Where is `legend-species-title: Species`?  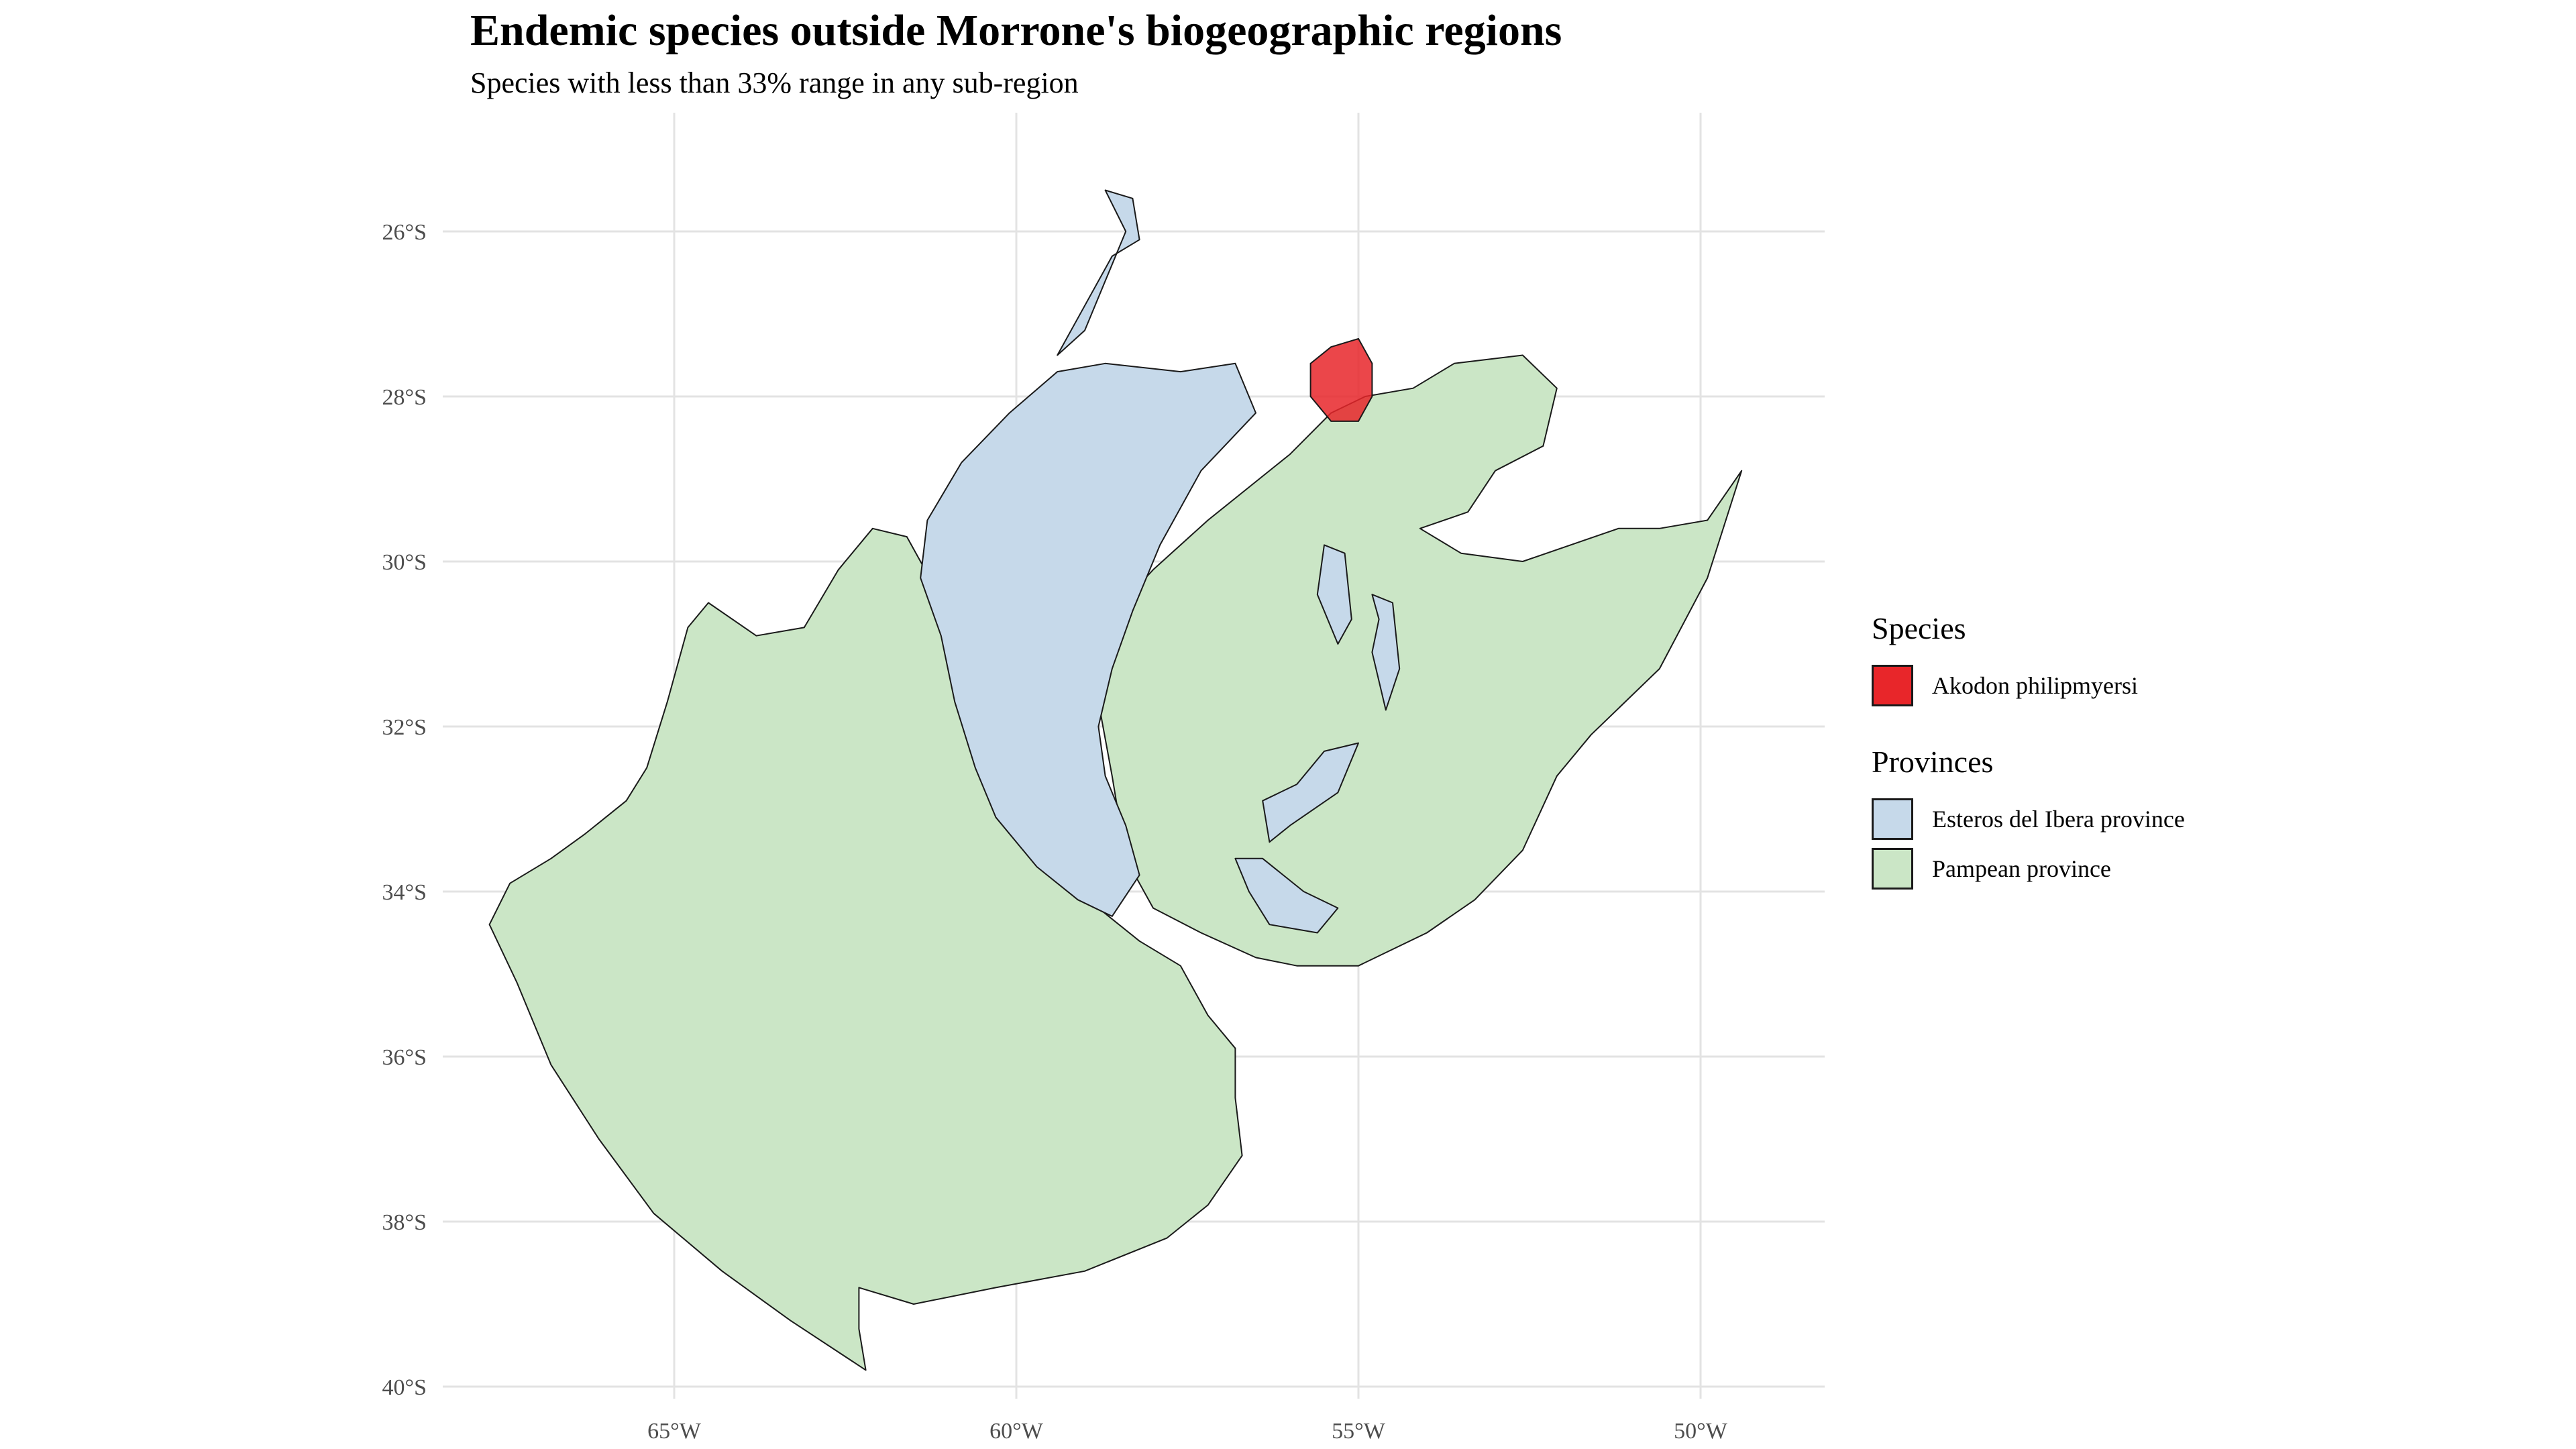
legend-species-title: Species is located at coordinates (1919, 628).